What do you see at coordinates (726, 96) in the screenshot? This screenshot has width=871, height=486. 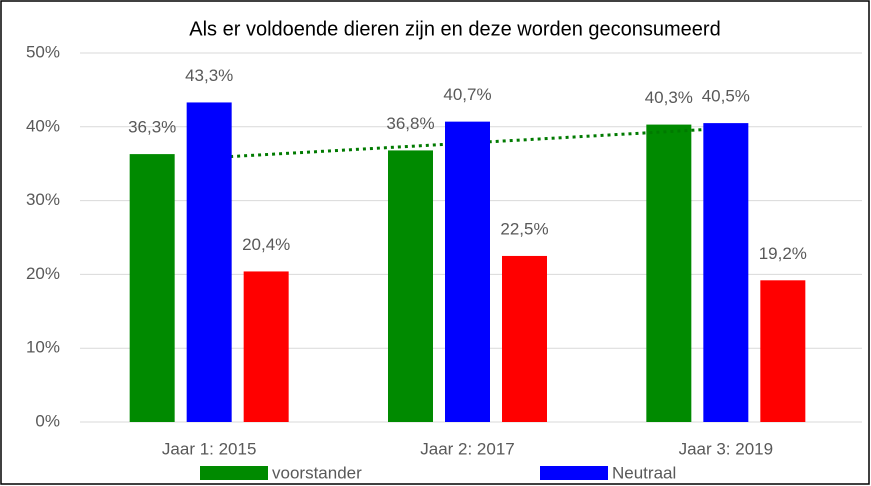 I see `data-label: 40,5%` at bounding box center [726, 96].